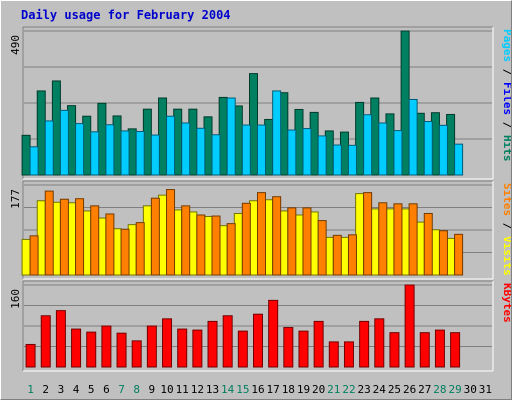  What do you see at coordinates (439, 389) in the screenshot?
I see `x-tick-label-day-28: 28` at bounding box center [439, 389].